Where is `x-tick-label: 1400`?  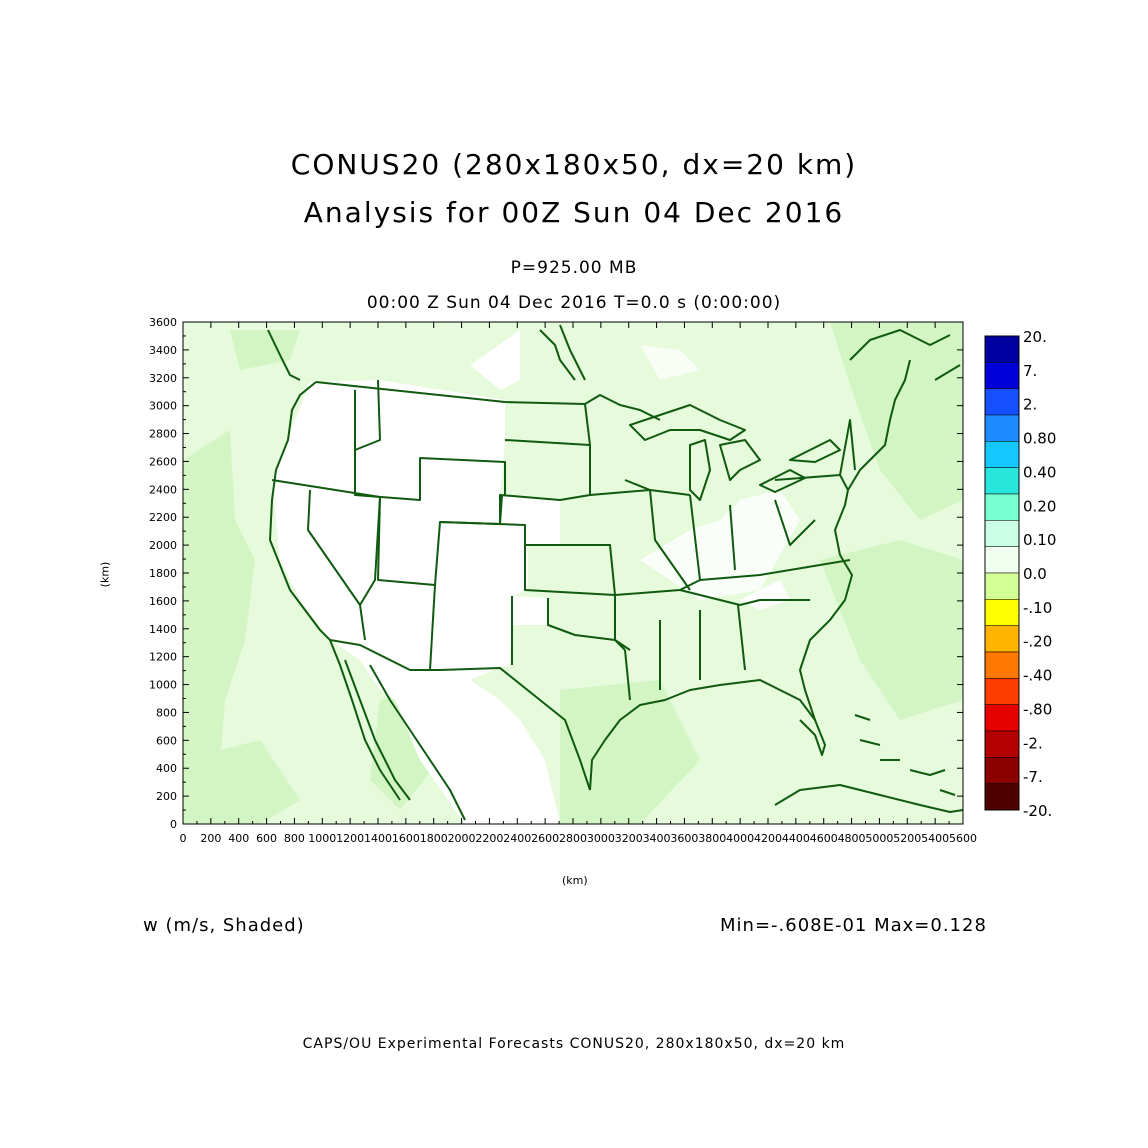 x-tick-label: 1400 is located at coordinates (378, 838).